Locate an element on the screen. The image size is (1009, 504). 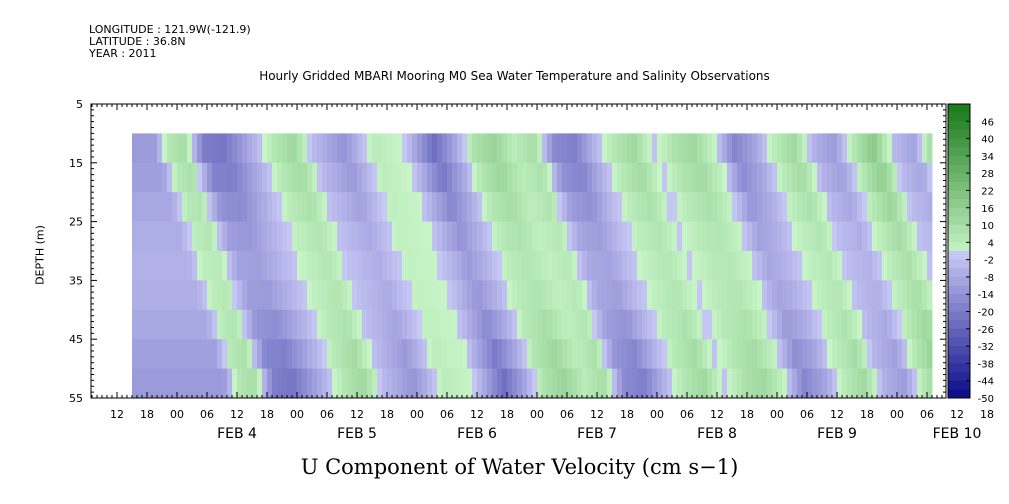
x-date-label: FEB 8 is located at coordinates (717, 434).